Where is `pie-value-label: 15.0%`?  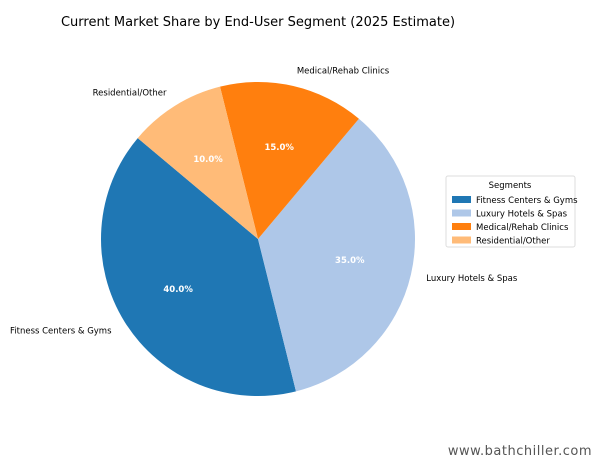 pie-value-label: 15.0% is located at coordinates (279, 148).